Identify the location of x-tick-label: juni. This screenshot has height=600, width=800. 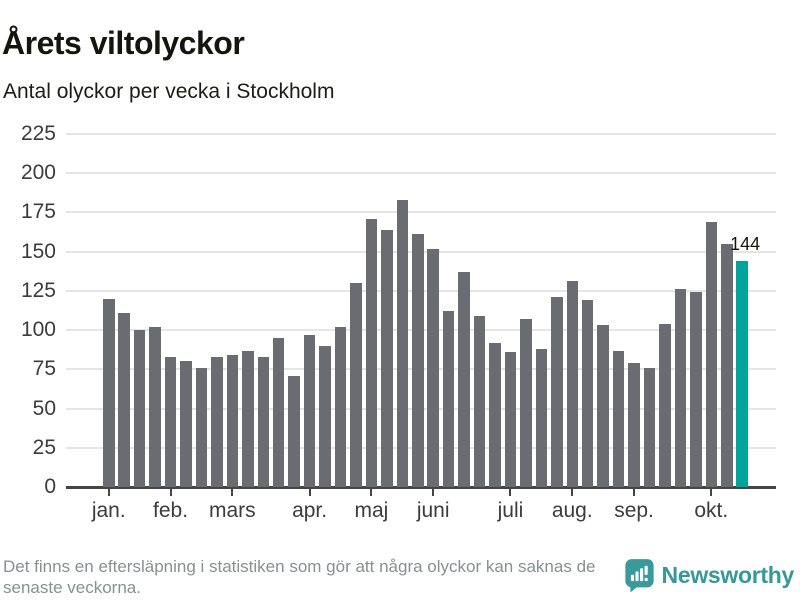
(433, 510).